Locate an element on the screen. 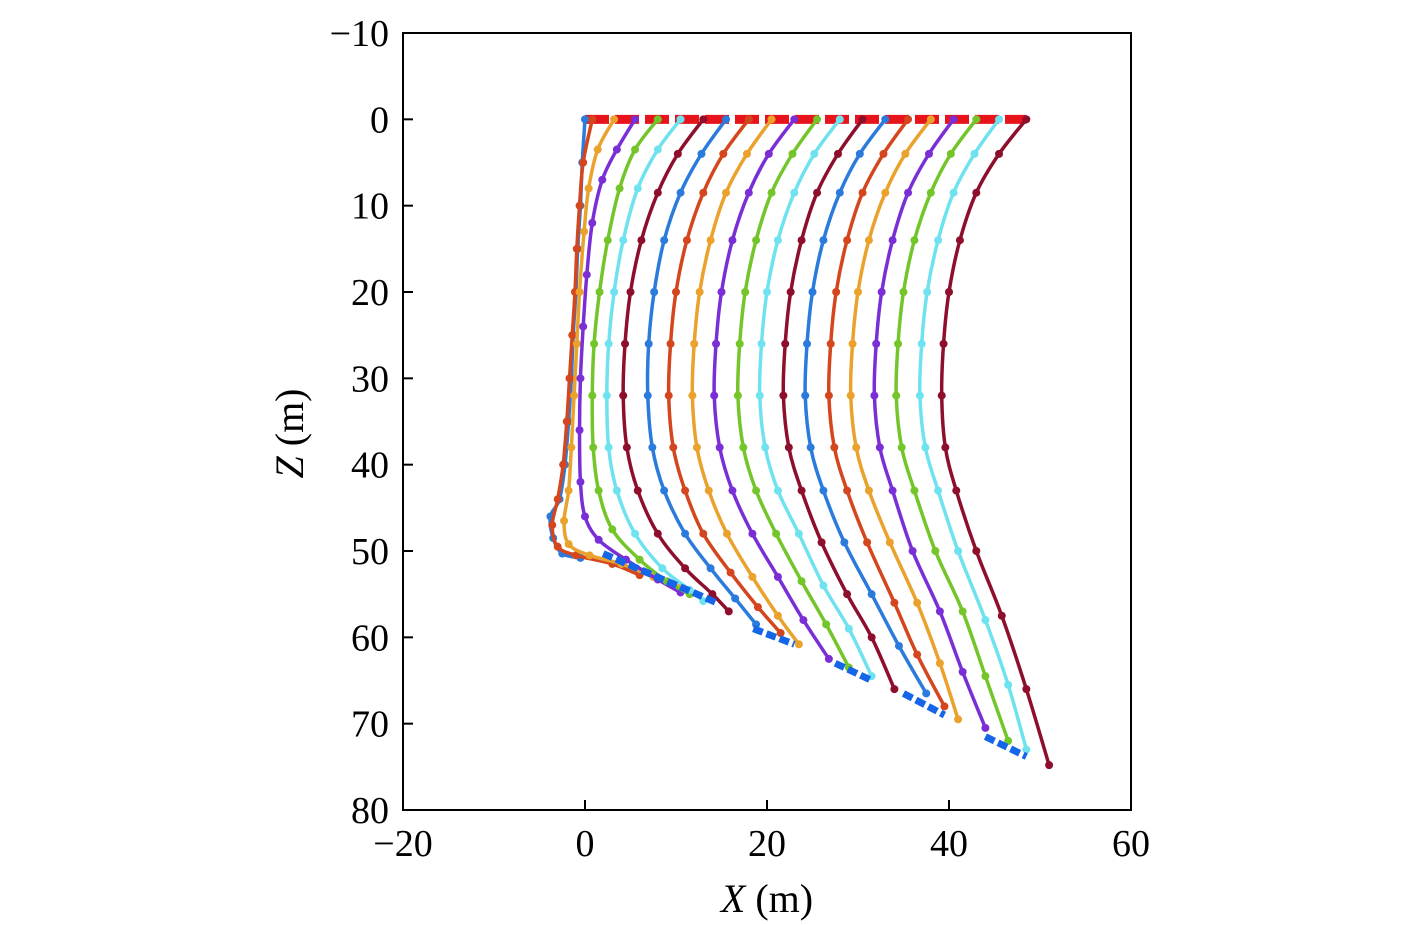  y-tick-label: 0 is located at coordinates (379, 120).